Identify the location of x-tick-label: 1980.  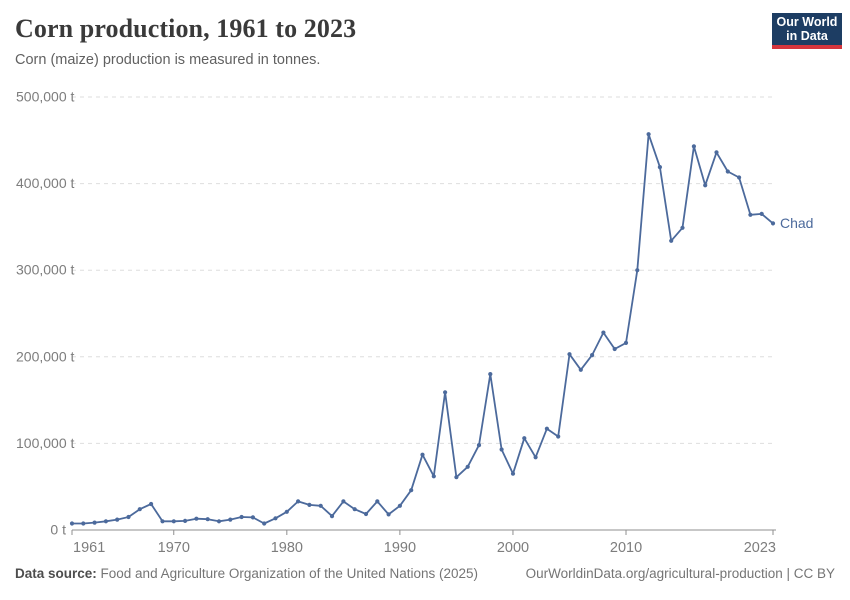
(287, 548).